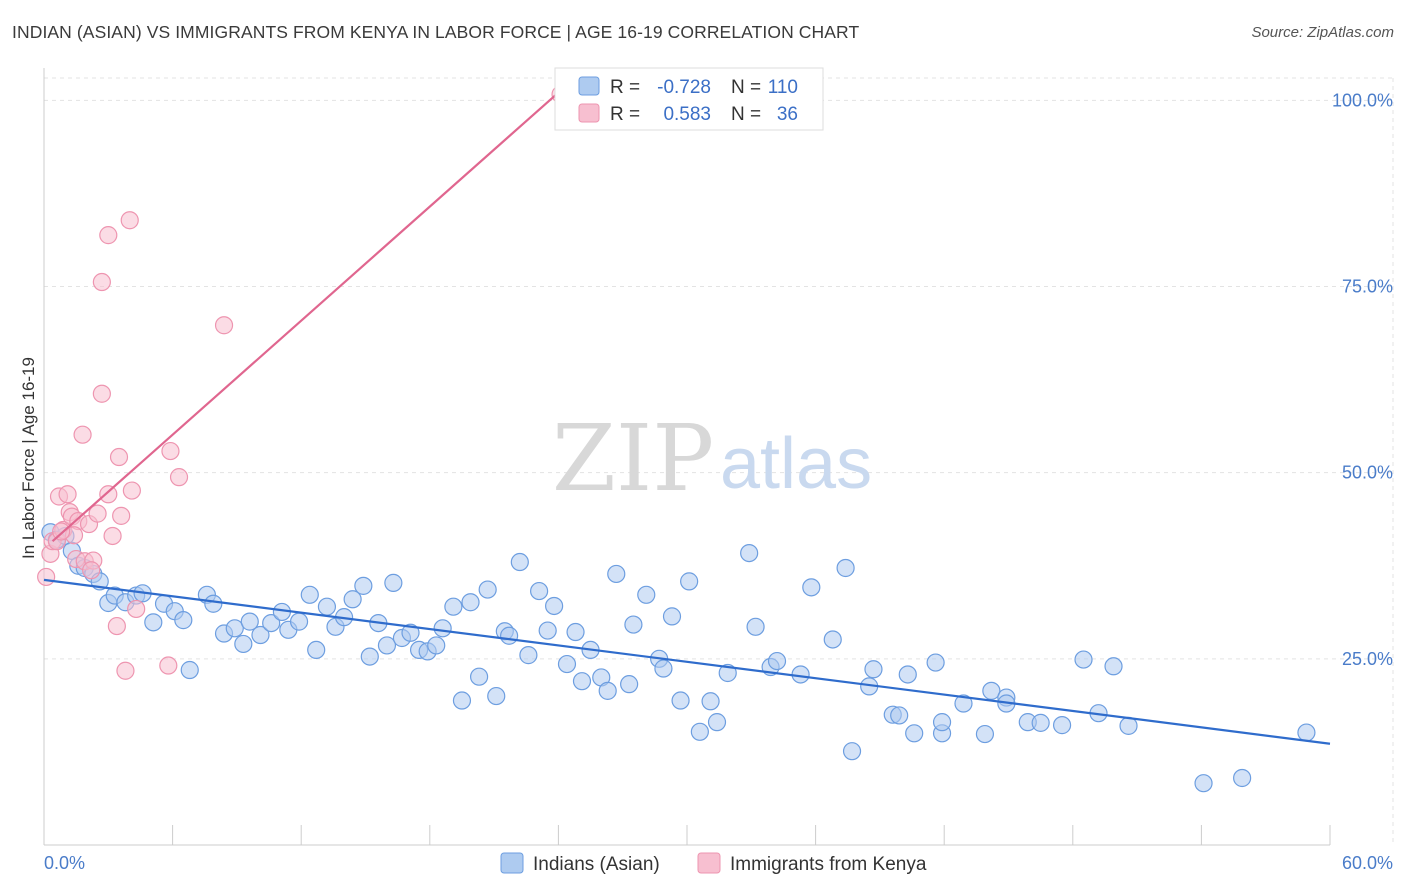  Describe the element at coordinates (1367, 473) in the screenshot. I see `y-tick-label-50: 50.0%` at that location.